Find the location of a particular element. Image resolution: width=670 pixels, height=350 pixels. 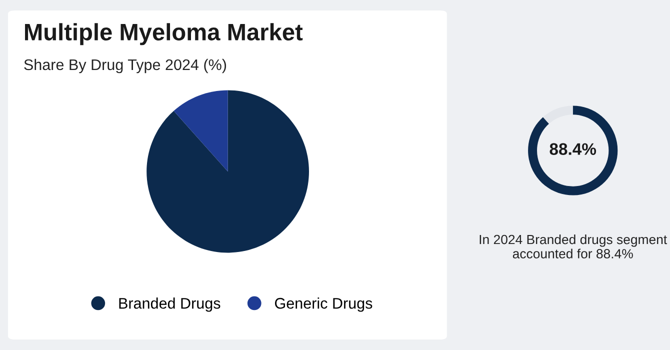

legend-label: Branded Drugs is located at coordinates (169, 305).